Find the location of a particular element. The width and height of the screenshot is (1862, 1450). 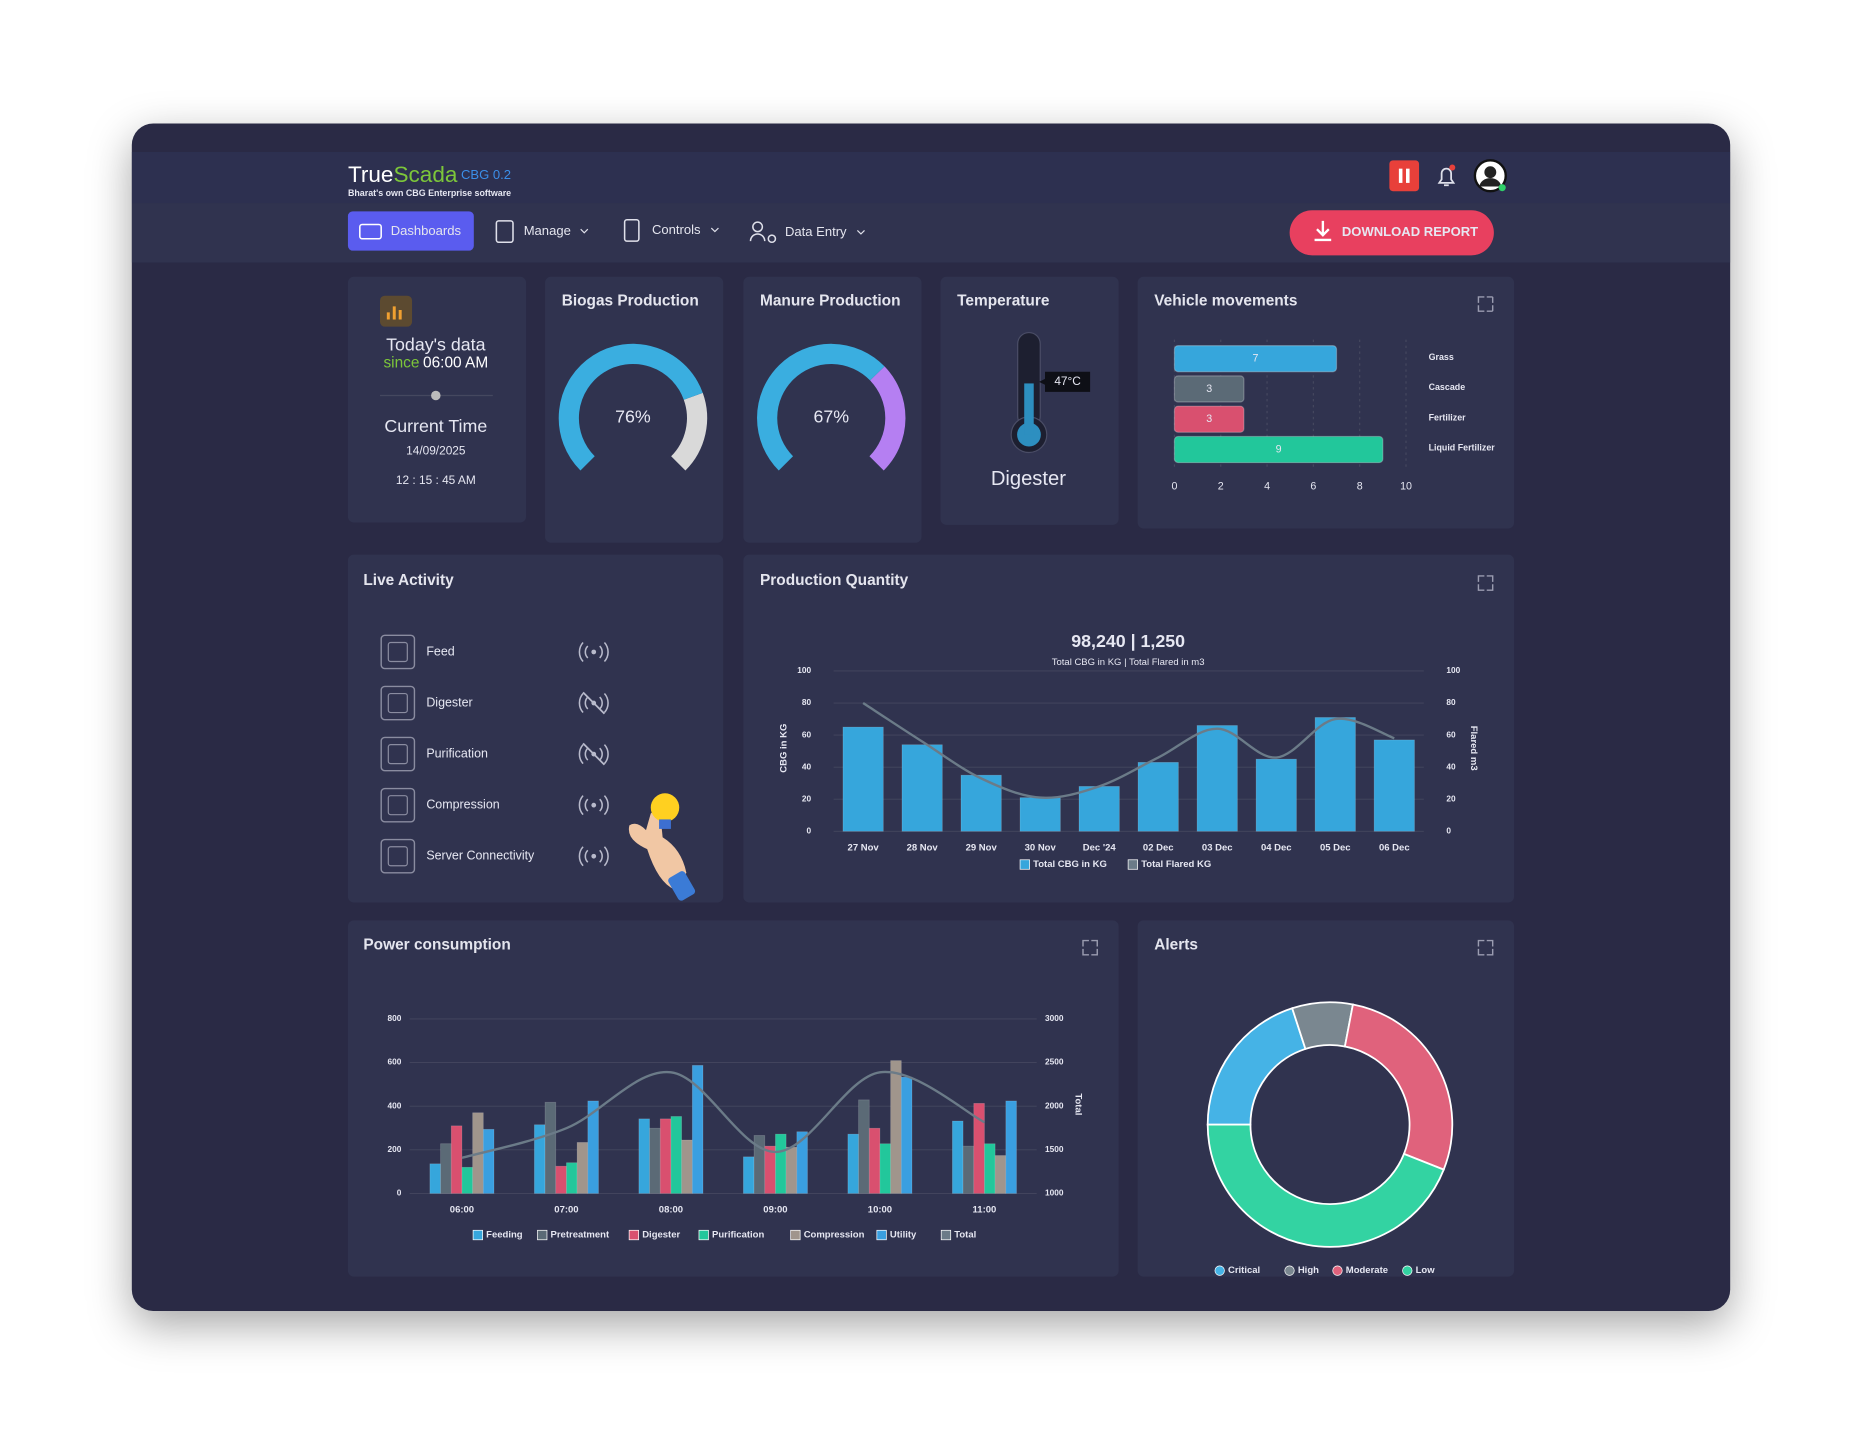

nav-active is located at coordinates (410, 231).